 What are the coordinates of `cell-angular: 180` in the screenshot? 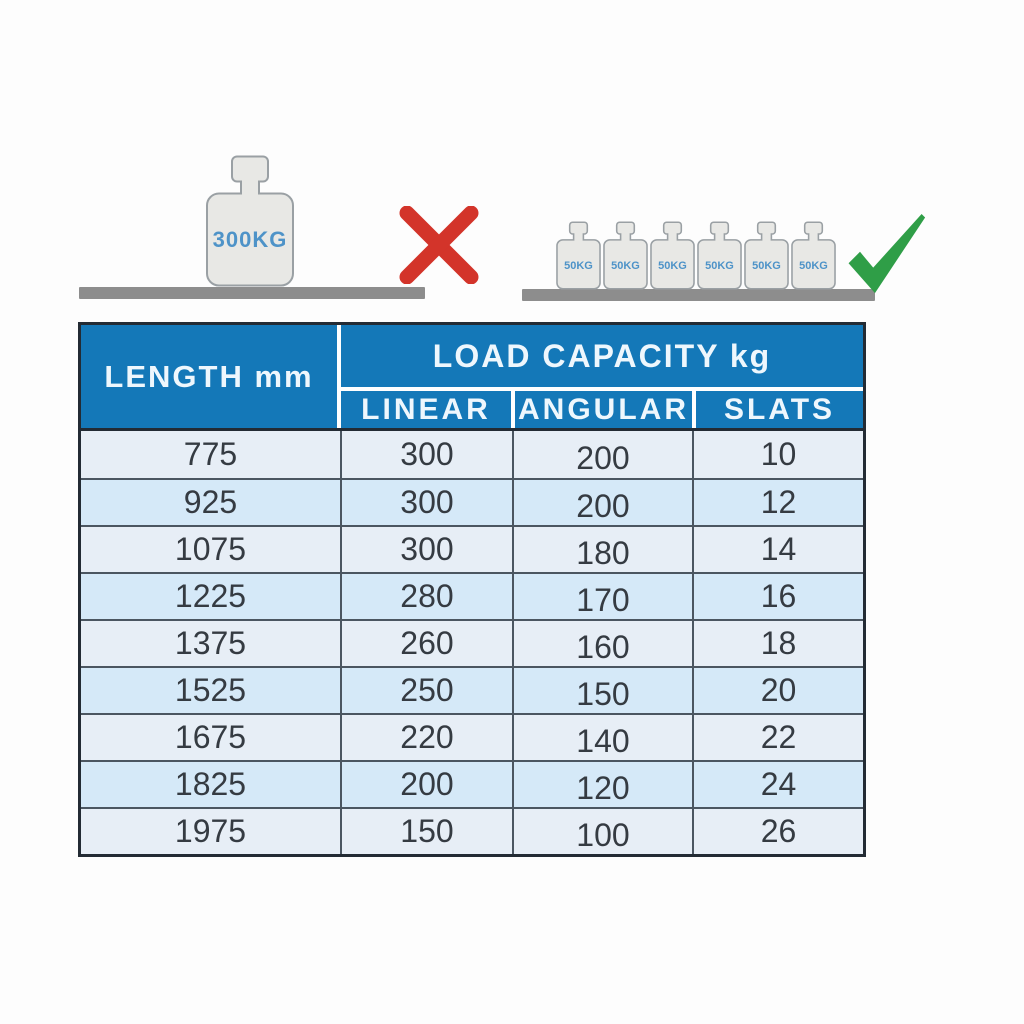 It's located at (602, 548).